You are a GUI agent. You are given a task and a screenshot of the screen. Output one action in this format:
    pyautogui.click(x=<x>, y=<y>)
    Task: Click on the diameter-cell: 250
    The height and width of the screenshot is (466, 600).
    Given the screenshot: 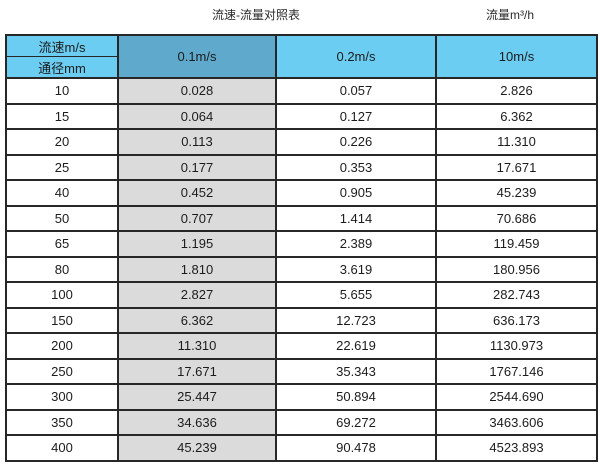 What is the action you would take?
    pyautogui.click(x=62, y=371)
    